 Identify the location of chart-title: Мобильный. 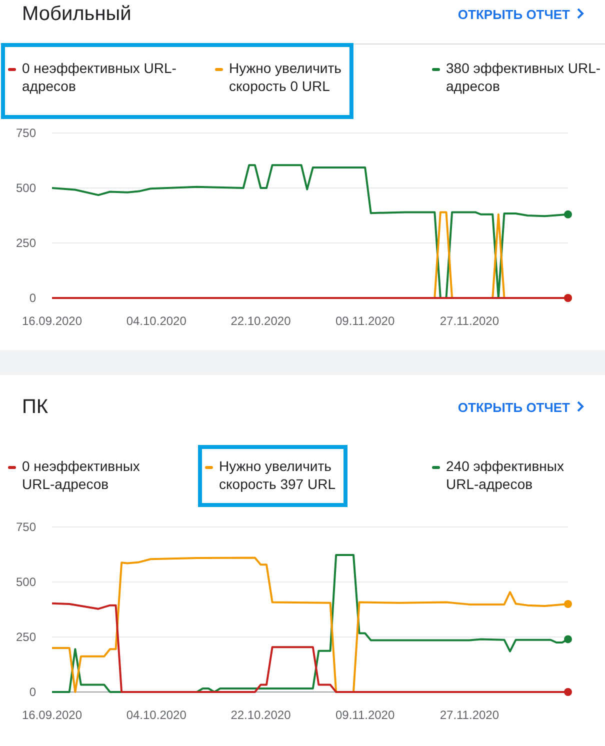
(77, 14).